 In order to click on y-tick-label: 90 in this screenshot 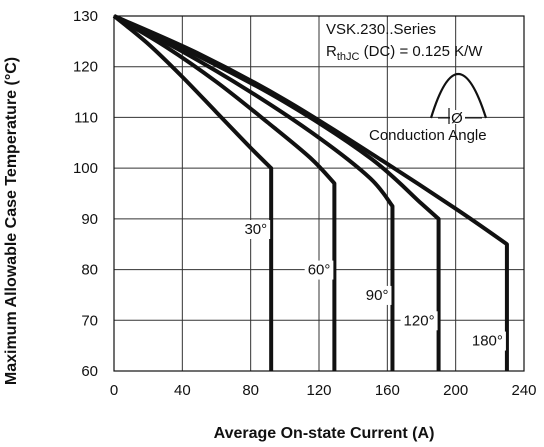, I will do `click(89, 219)`.